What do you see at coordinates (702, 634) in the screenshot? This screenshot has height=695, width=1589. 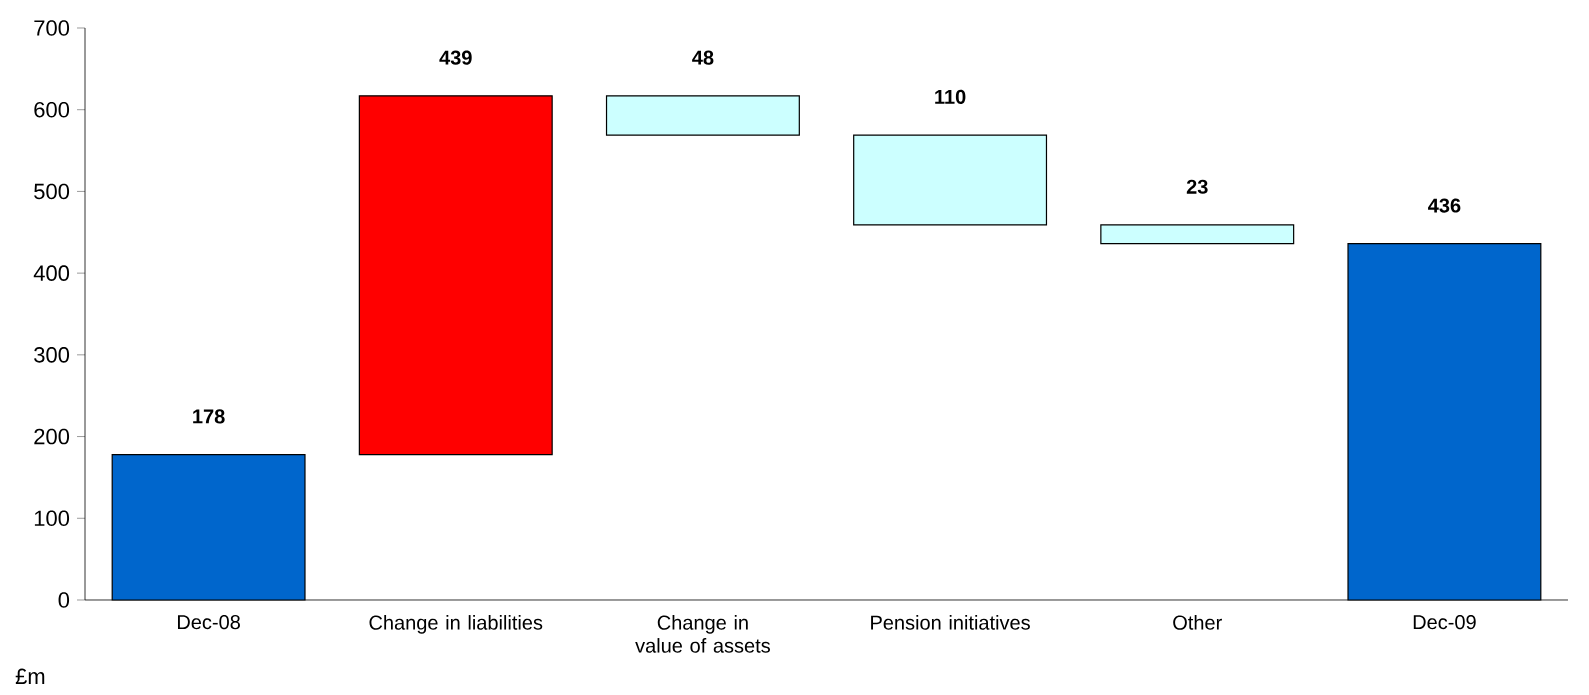 I see `x-tick-label: Change in value of assets` at bounding box center [702, 634].